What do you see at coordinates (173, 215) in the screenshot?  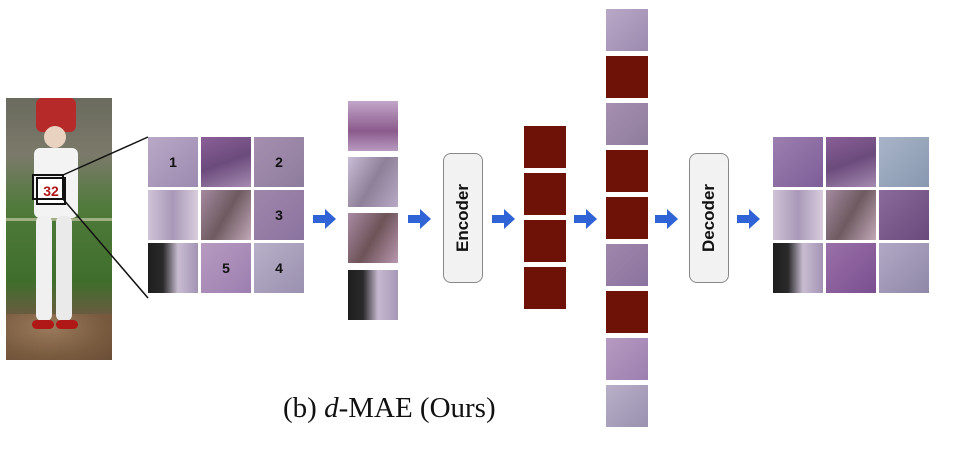 I see `patch-row2-col1` at bounding box center [173, 215].